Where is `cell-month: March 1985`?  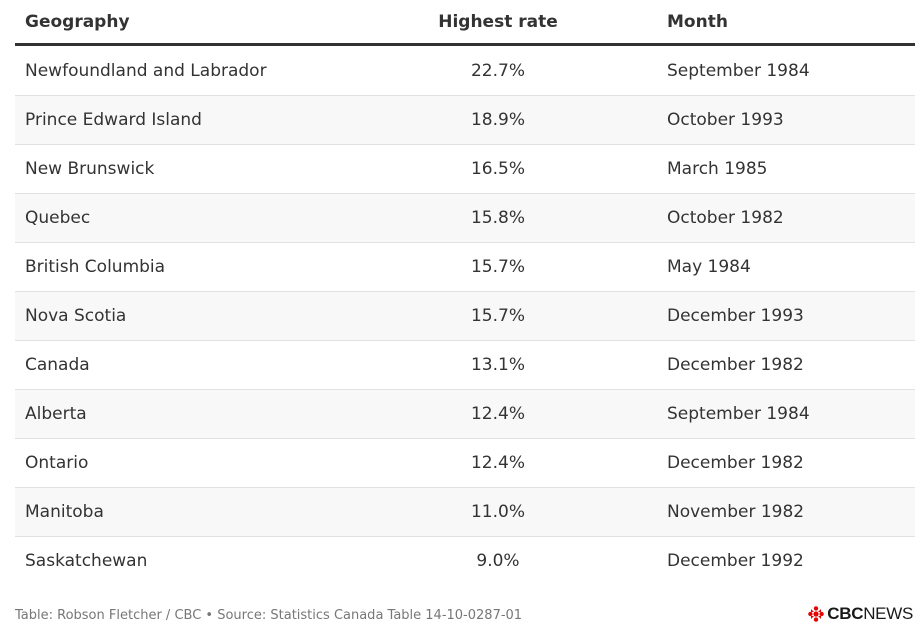
cell-month: March 1985 is located at coordinates (717, 169).